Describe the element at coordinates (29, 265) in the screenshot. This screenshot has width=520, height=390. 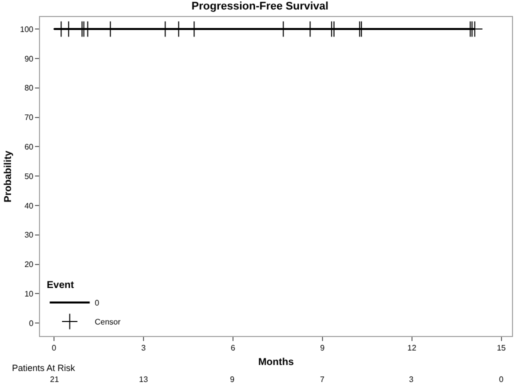
I see `y-tick-label: 20` at that location.